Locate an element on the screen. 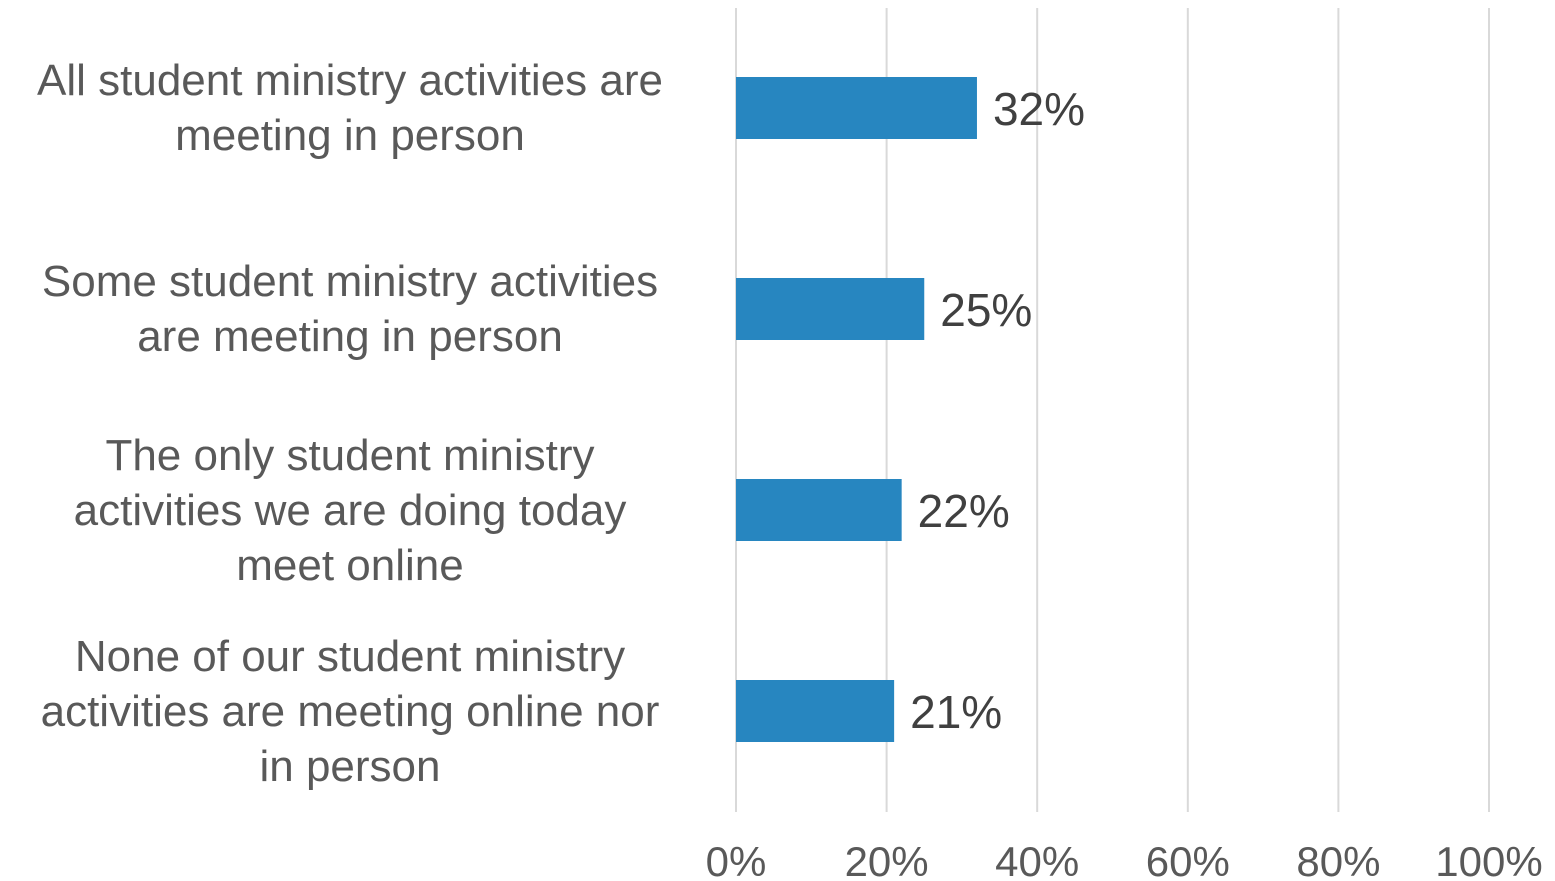 This screenshot has width=1555, height=881. x-tick-label: 0% is located at coordinates (736, 859).